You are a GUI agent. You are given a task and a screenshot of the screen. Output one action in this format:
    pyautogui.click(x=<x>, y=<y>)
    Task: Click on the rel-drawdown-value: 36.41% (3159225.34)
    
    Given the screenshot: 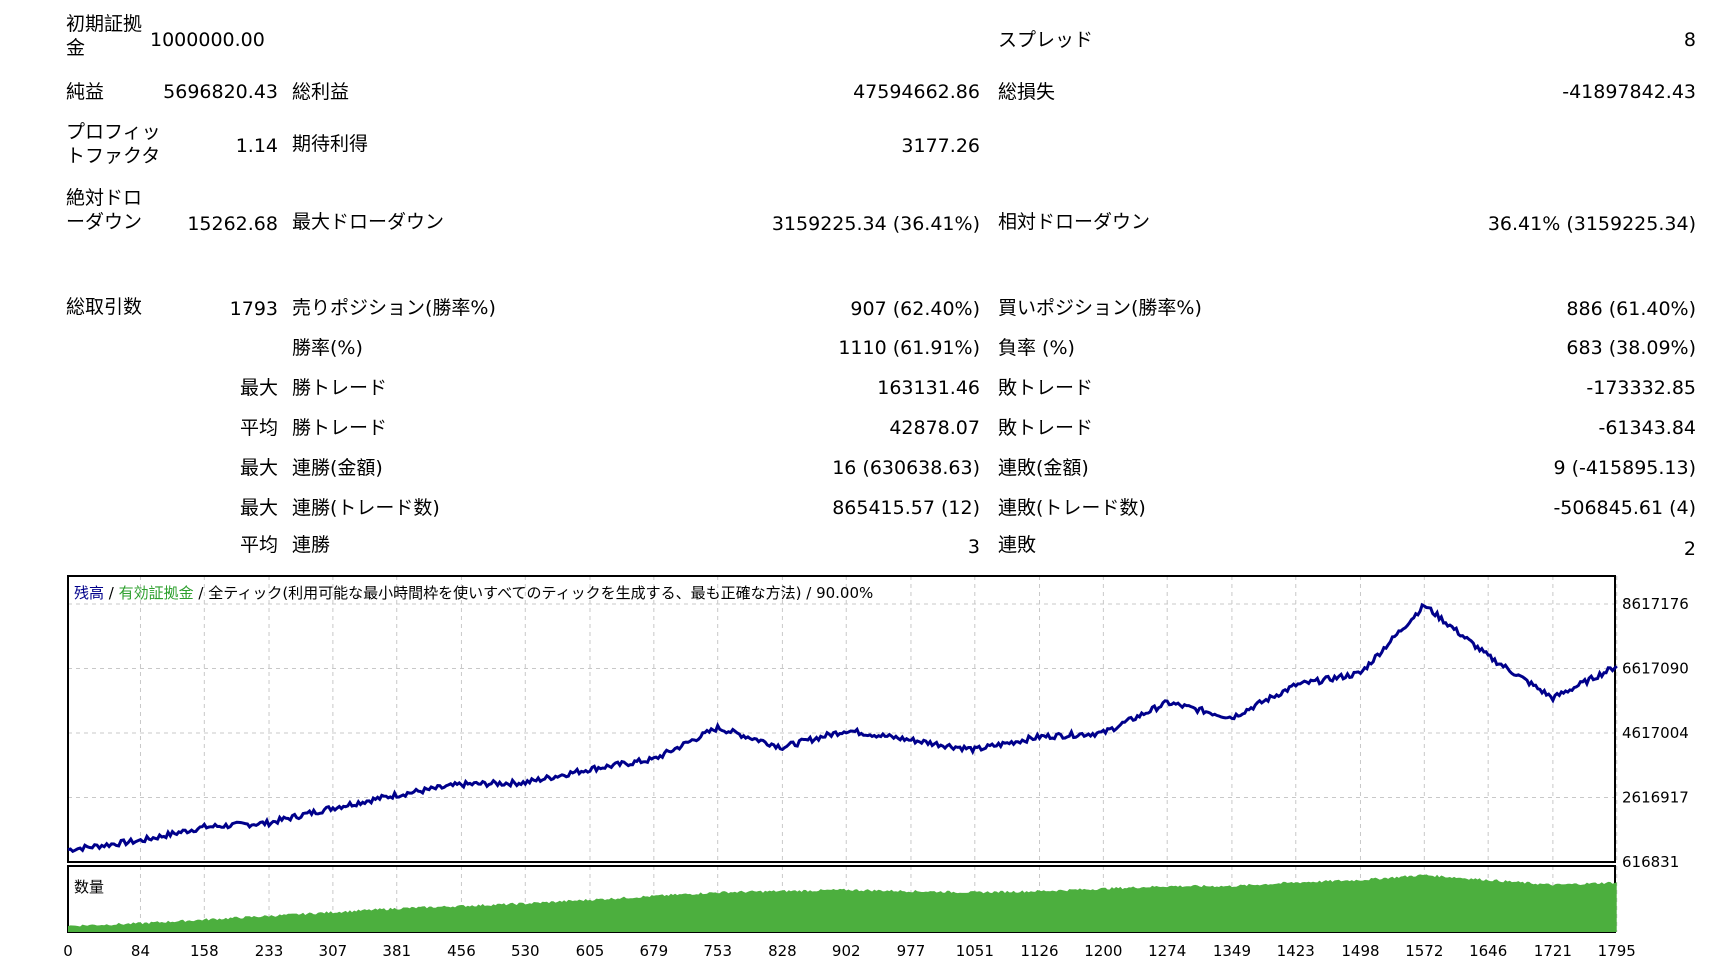 What is the action you would take?
    pyautogui.click(x=1591, y=224)
    